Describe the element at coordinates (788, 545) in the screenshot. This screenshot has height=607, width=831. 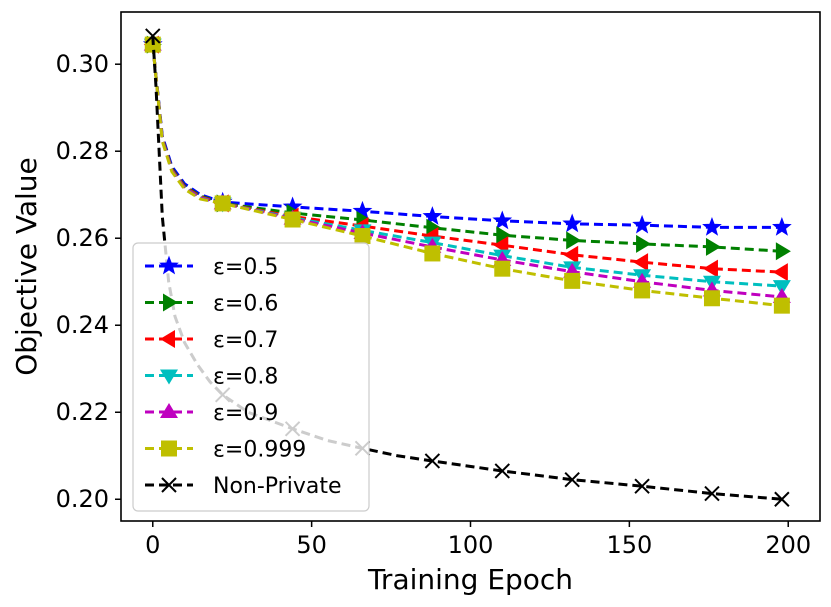
I see `x-tick-label: 200` at that location.